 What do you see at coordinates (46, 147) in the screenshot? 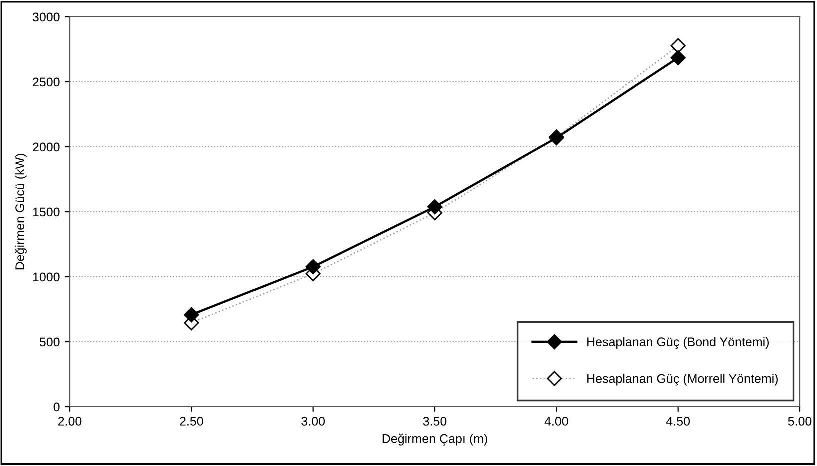
I see `y-tick-label: 2000` at bounding box center [46, 147].